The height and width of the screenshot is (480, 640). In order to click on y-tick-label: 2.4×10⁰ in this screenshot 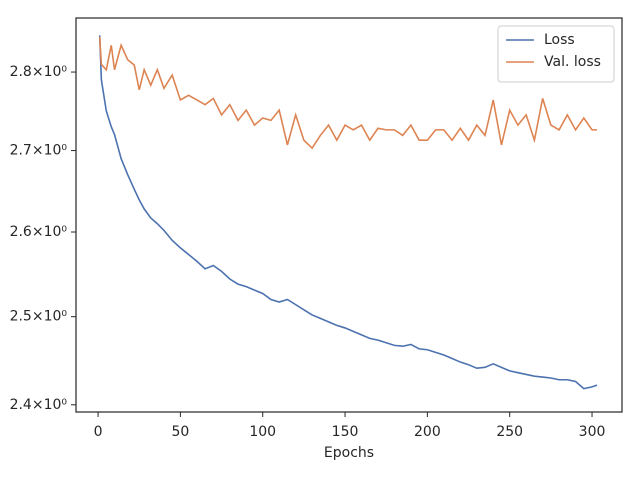, I will do `click(39, 405)`.